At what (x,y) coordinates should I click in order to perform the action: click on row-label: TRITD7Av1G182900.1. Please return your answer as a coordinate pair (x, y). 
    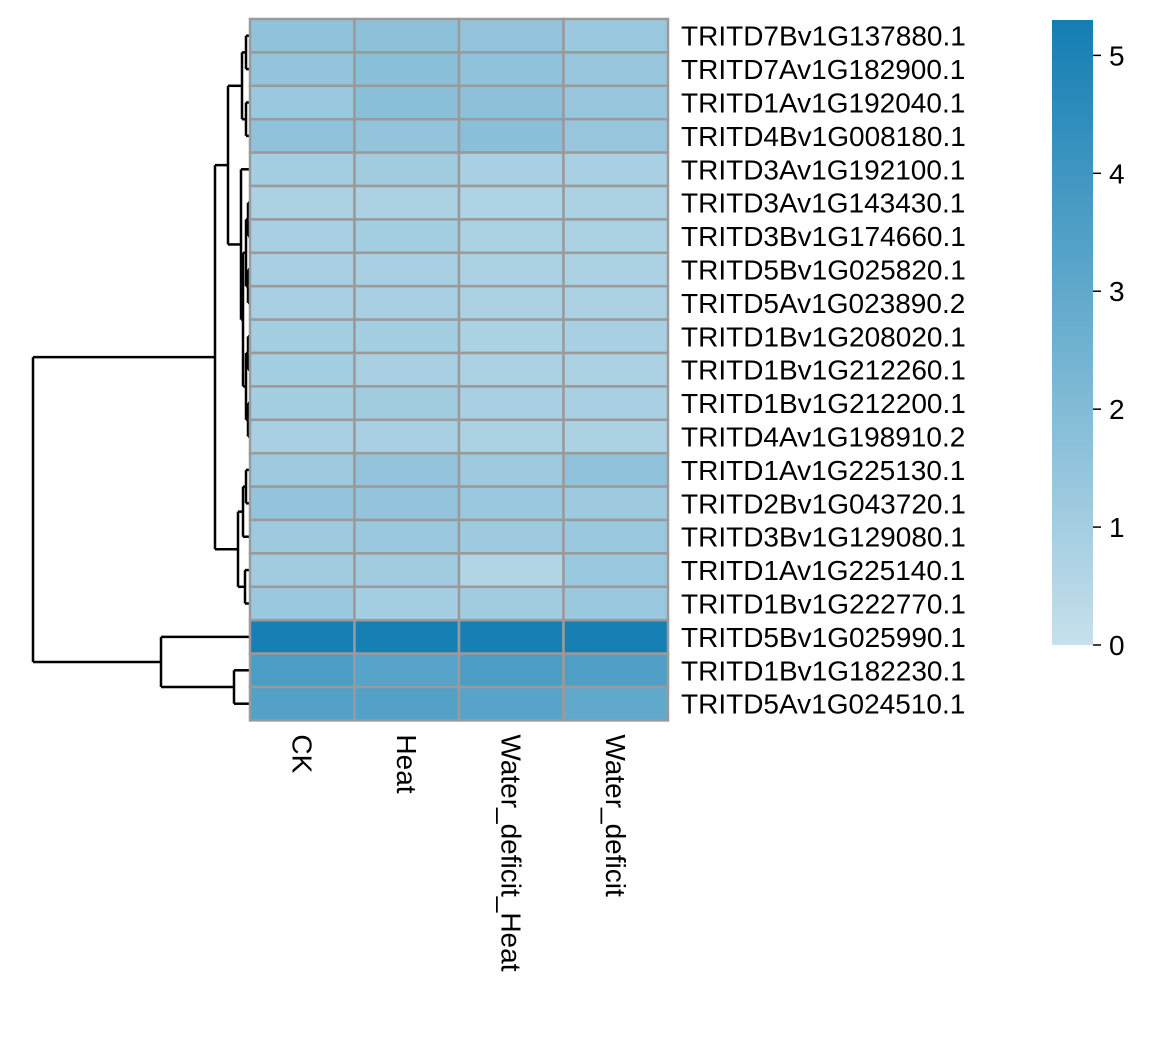
    Looking at the image, I should click on (823, 69).